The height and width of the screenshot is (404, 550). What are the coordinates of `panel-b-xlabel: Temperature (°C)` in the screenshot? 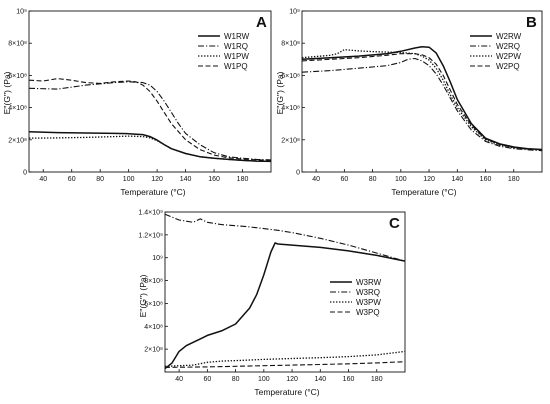 It's located at (423, 192).